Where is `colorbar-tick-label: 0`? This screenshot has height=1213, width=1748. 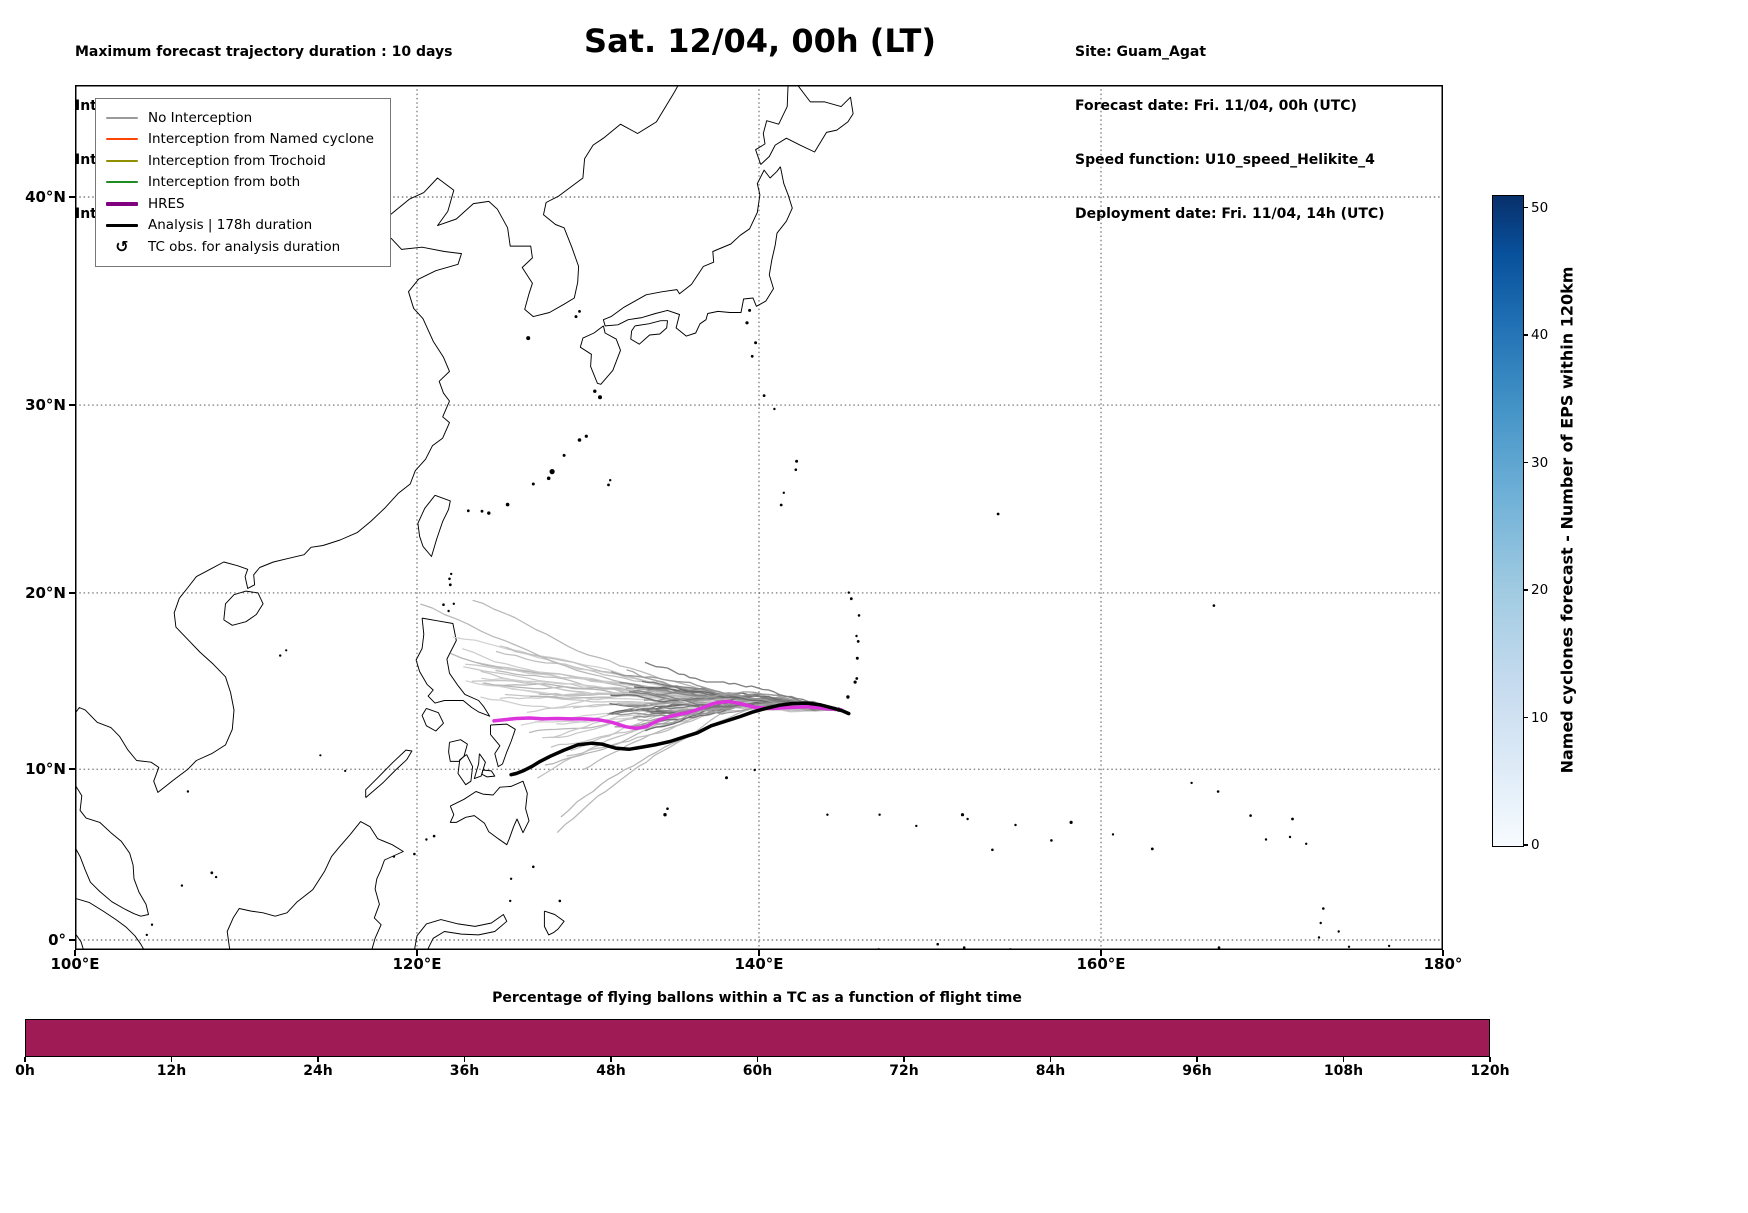
colorbar-tick-label: 0 is located at coordinates (1535, 845).